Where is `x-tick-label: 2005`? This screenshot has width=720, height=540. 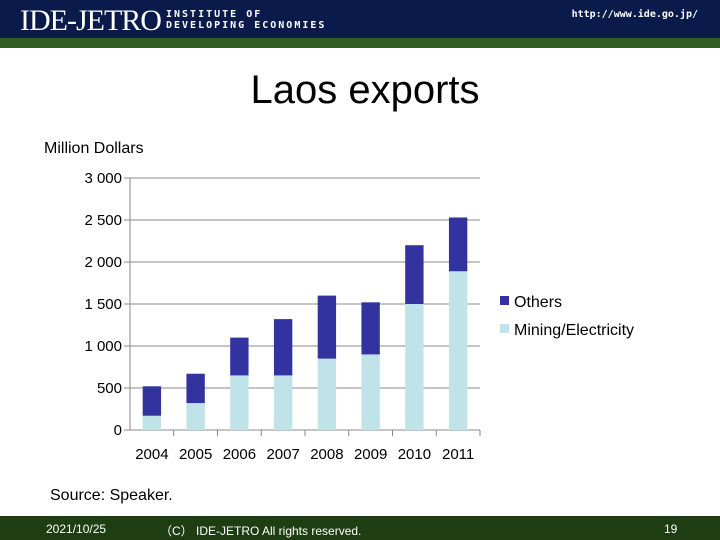 x-tick-label: 2005 is located at coordinates (195, 454).